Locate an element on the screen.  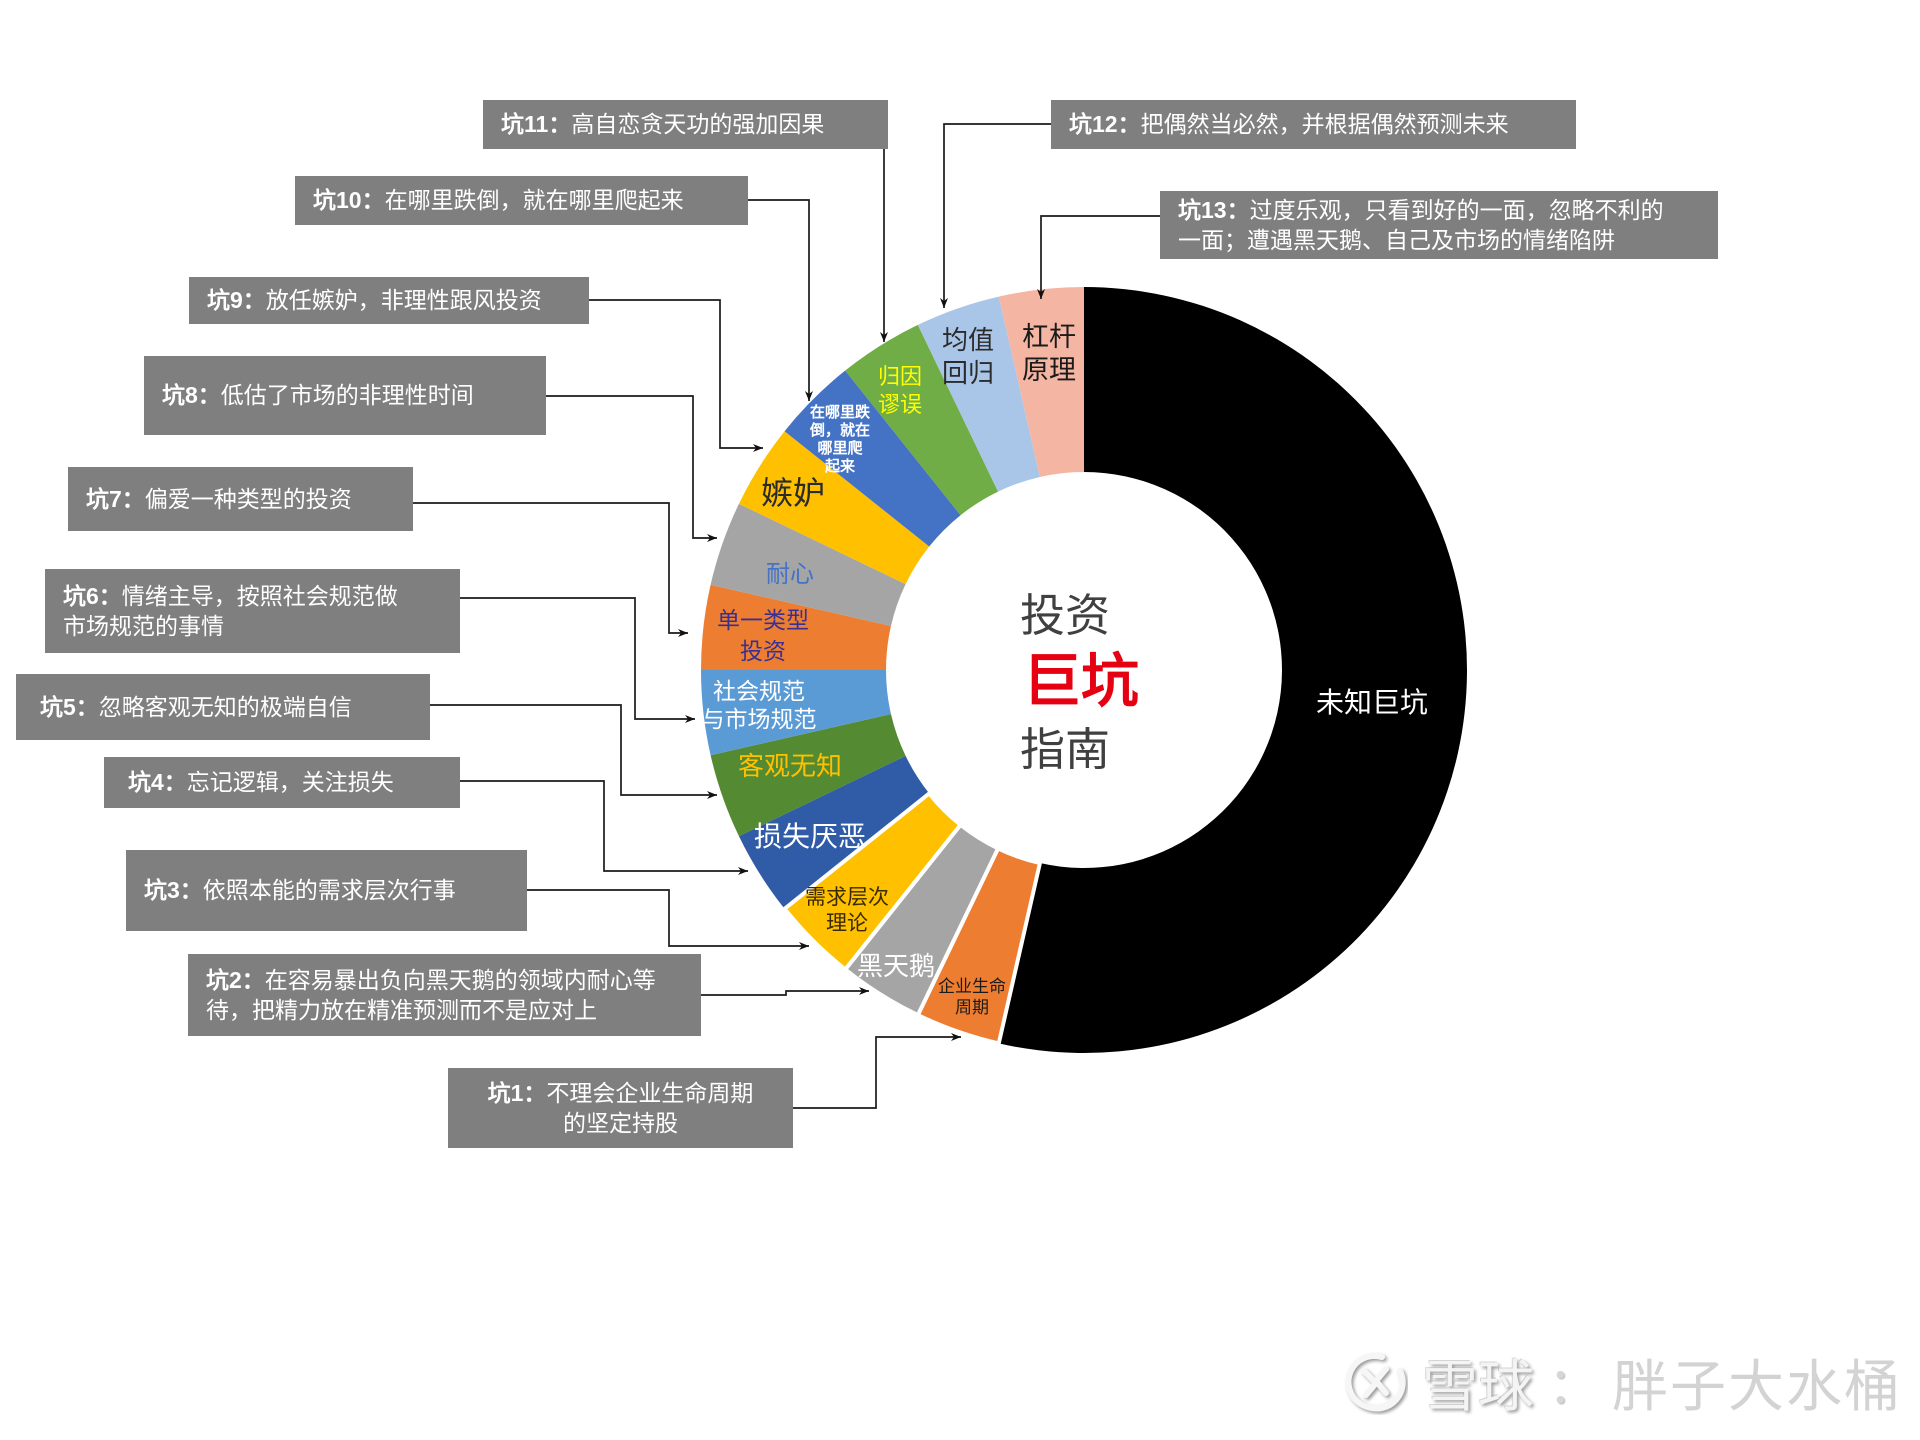
callout-prefix: 坑8： is located at coordinates (191, 395).